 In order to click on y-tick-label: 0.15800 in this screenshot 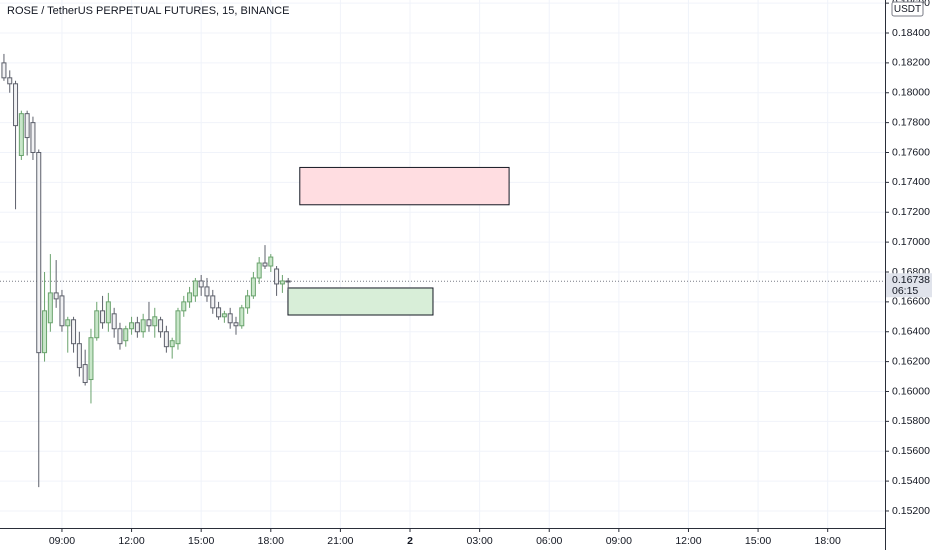, I will do `click(911, 421)`.